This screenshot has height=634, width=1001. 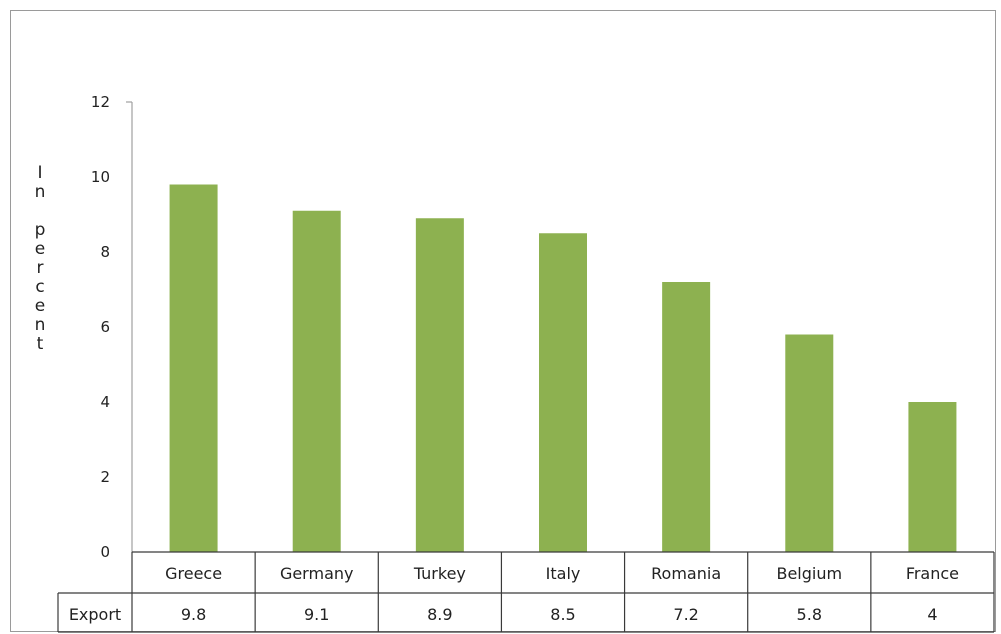 What do you see at coordinates (316, 614) in the screenshot?
I see `value-label-germany: 9.1` at bounding box center [316, 614].